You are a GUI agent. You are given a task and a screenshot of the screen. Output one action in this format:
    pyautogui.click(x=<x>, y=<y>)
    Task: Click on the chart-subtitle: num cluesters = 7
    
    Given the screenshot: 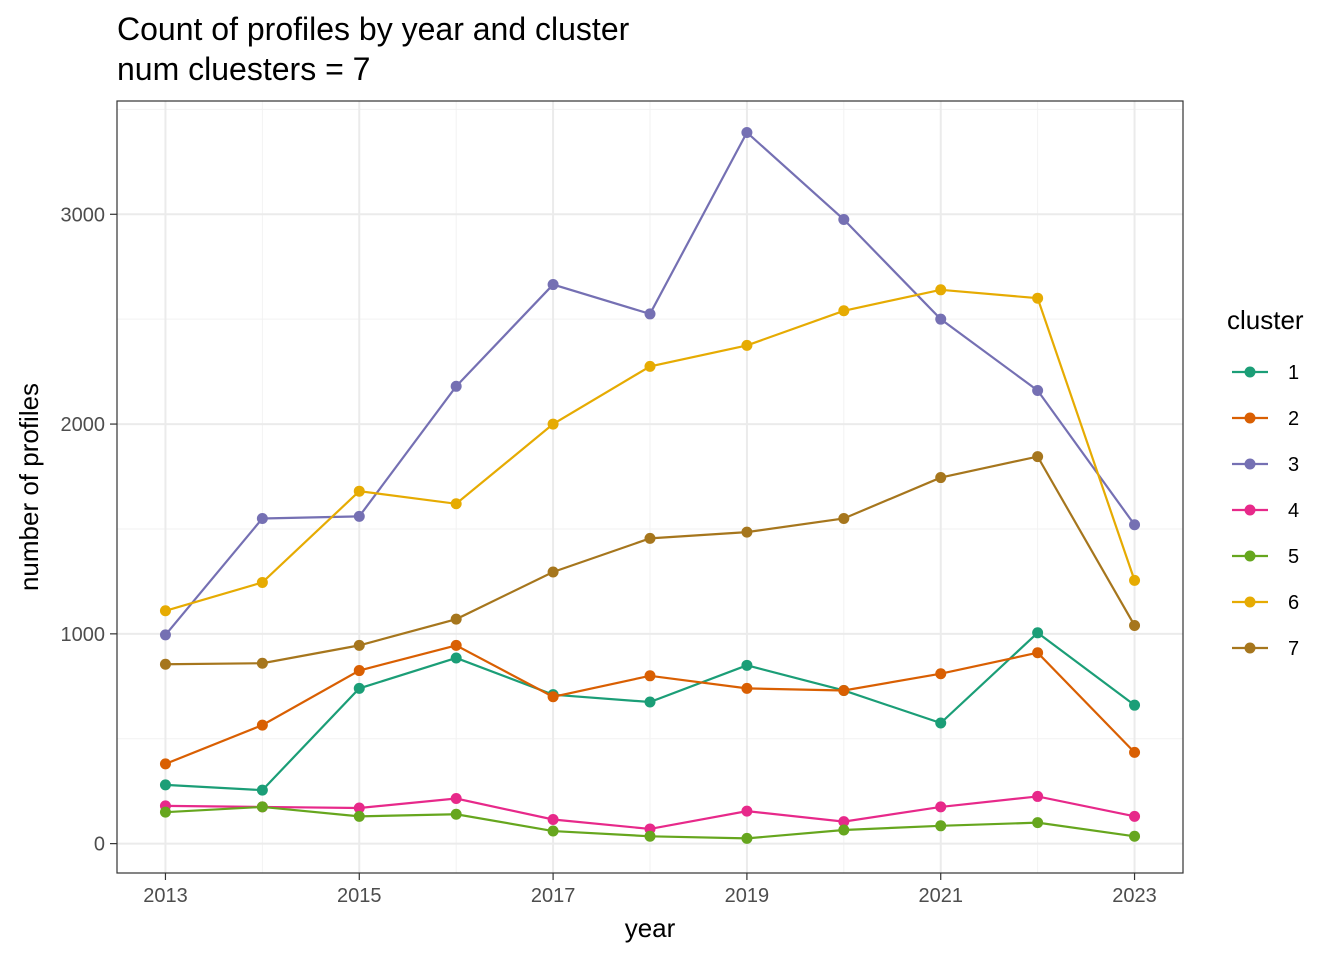 What is the action you would take?
    pyautogui.click(x=243, y=69)
    